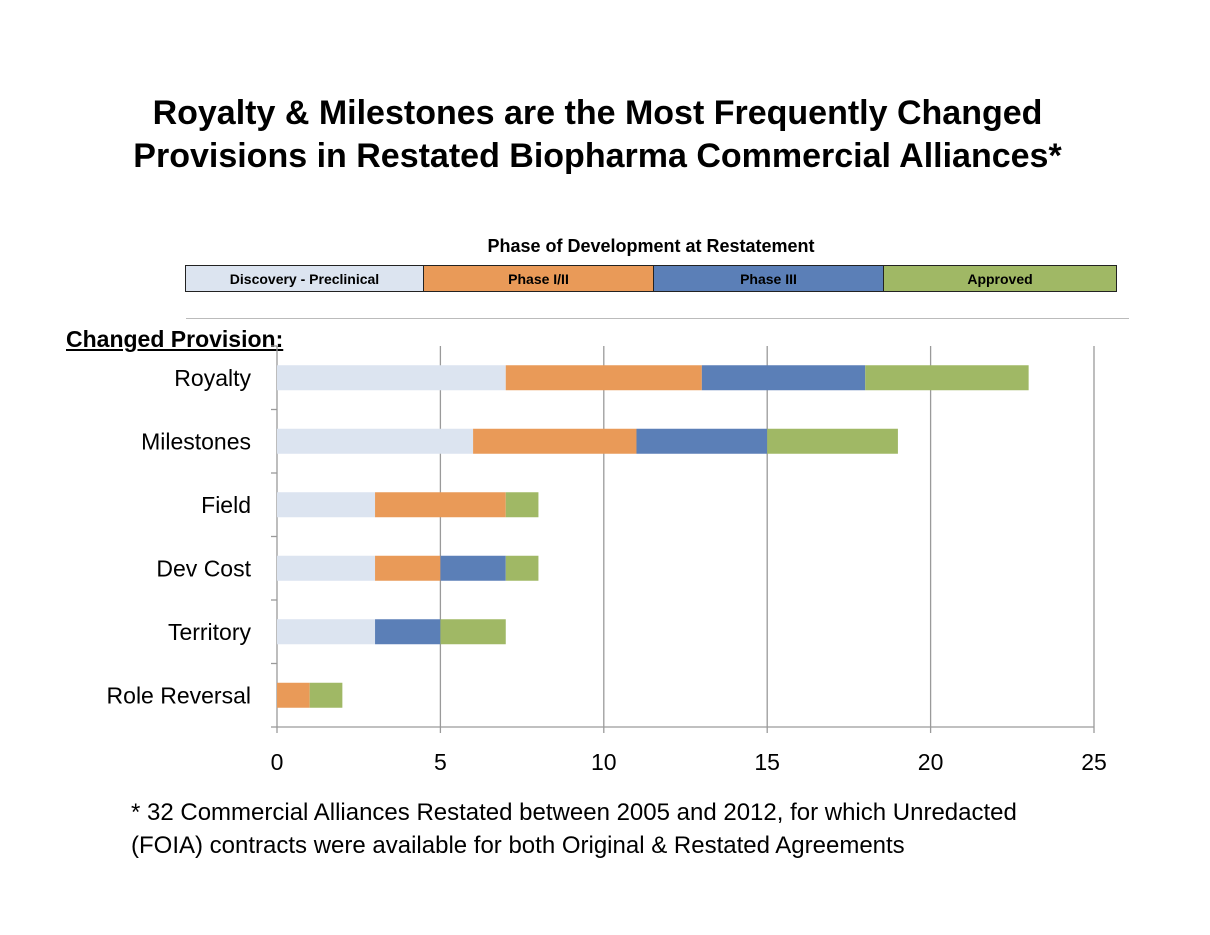  What do you see at coordinates (767, 762) in the screenshot?
I see `x-tick-label: 15` at bounding box center [767, 762].